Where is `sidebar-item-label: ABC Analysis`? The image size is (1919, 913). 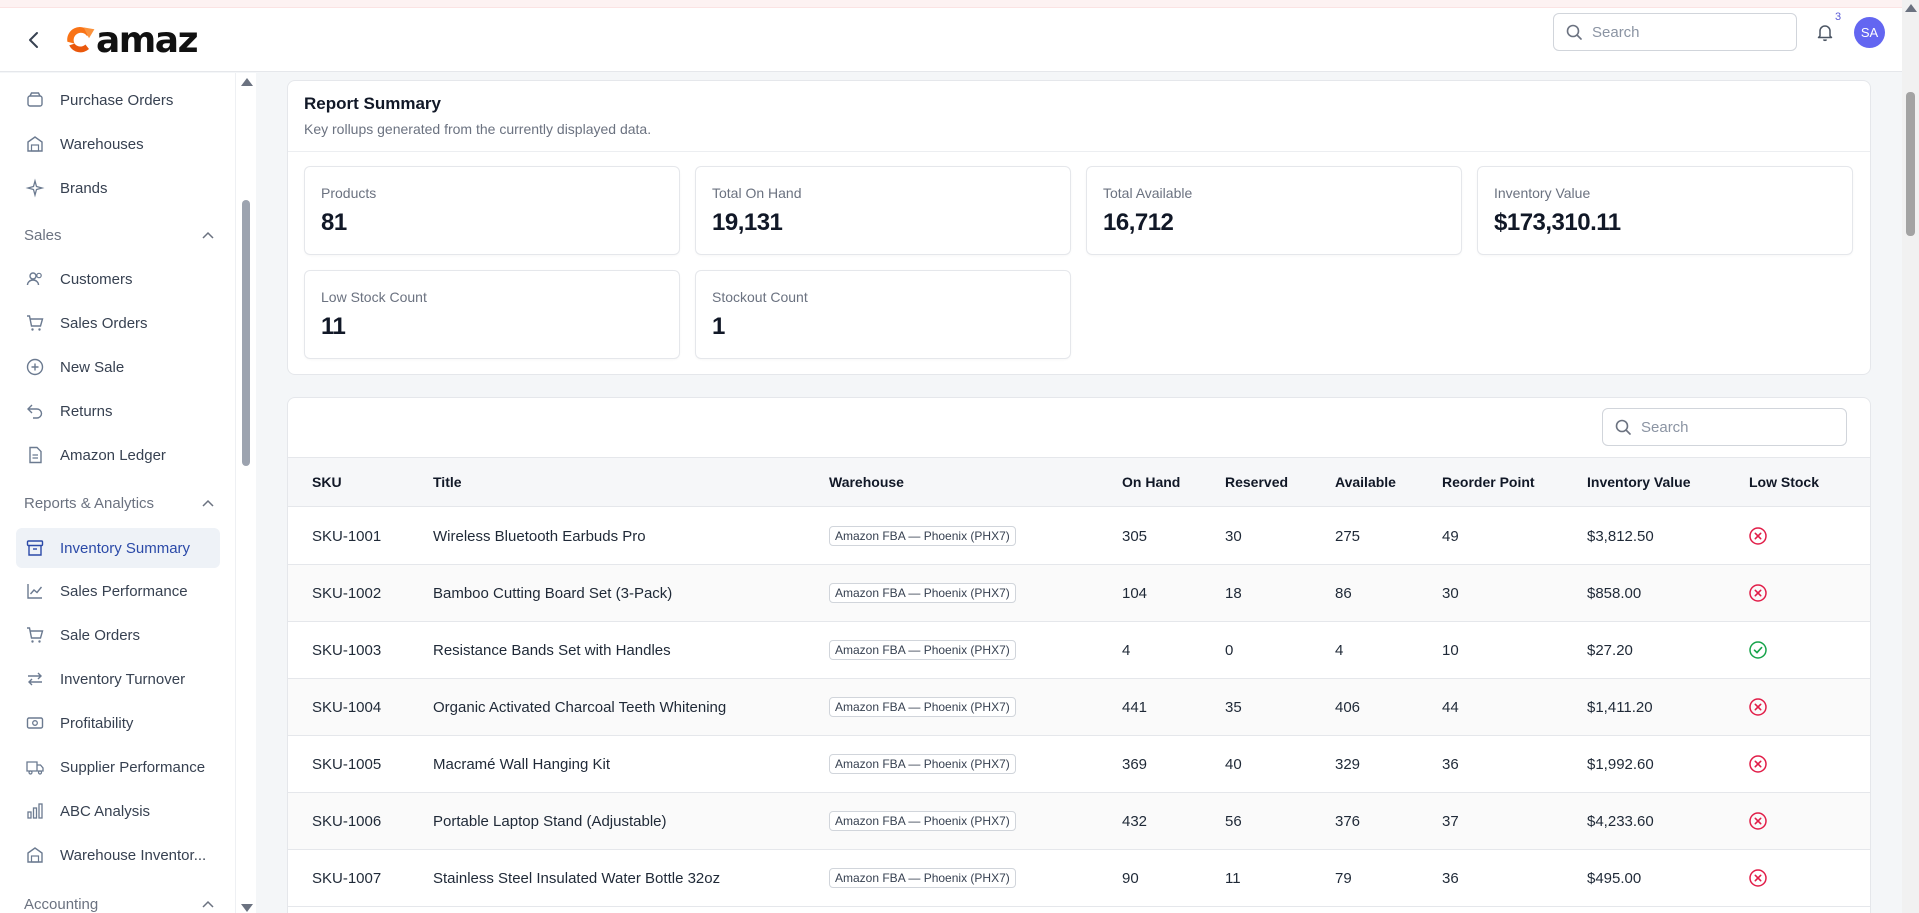
sidebar-item-label: ABC Analysis is located at coordinates (105, 811).